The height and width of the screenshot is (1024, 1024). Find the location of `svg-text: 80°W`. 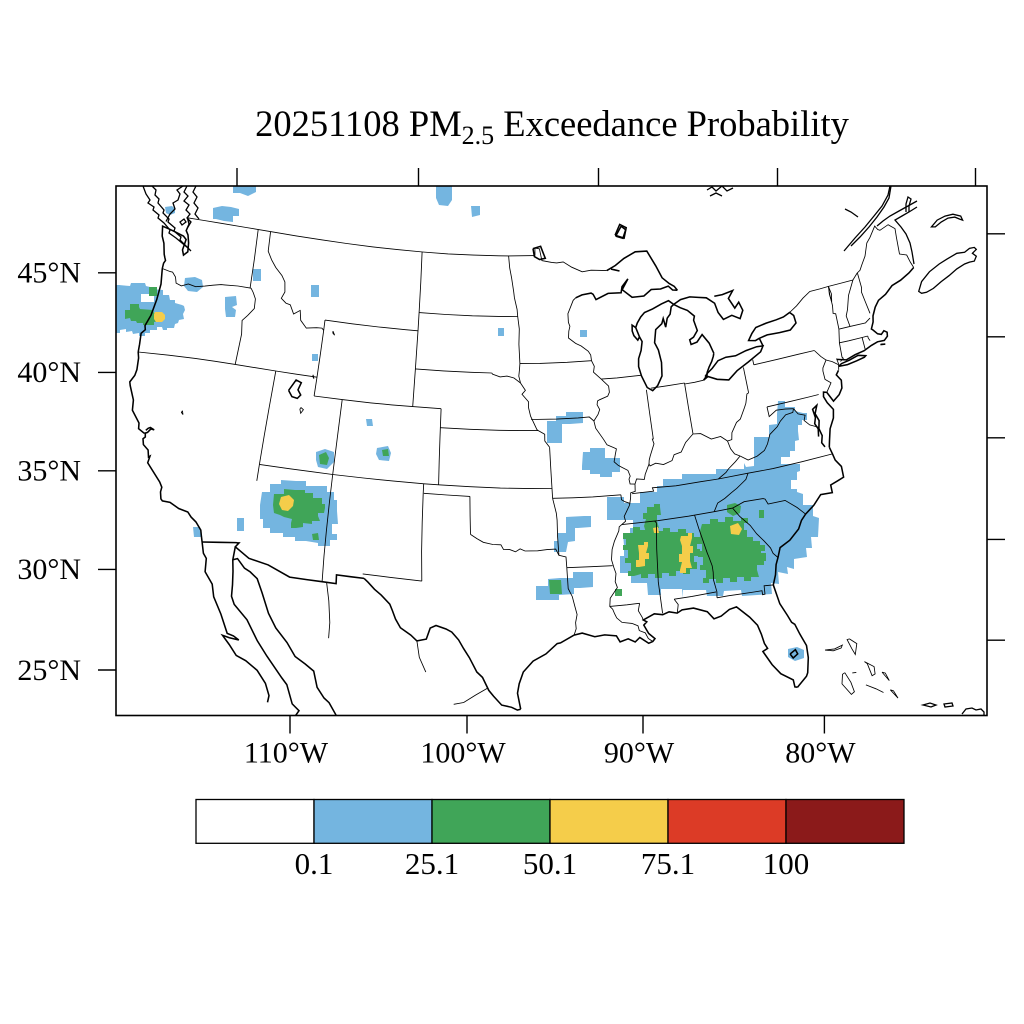

svg-text: 80°W is located at coordinates (820, 753).